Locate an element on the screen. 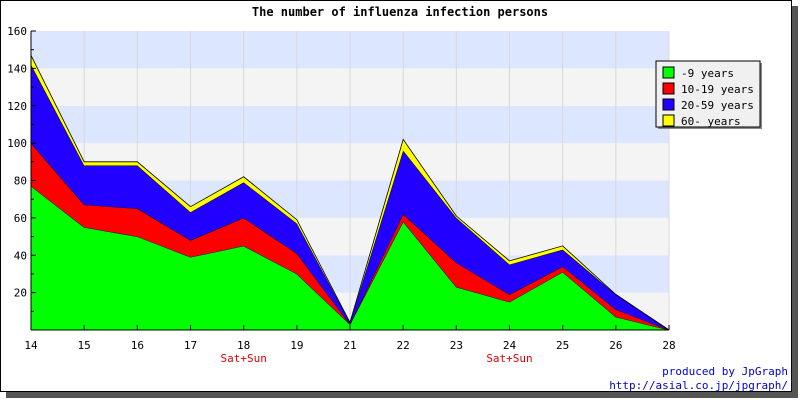  x-tick-label: 23 is located at coordinates (456, 345).